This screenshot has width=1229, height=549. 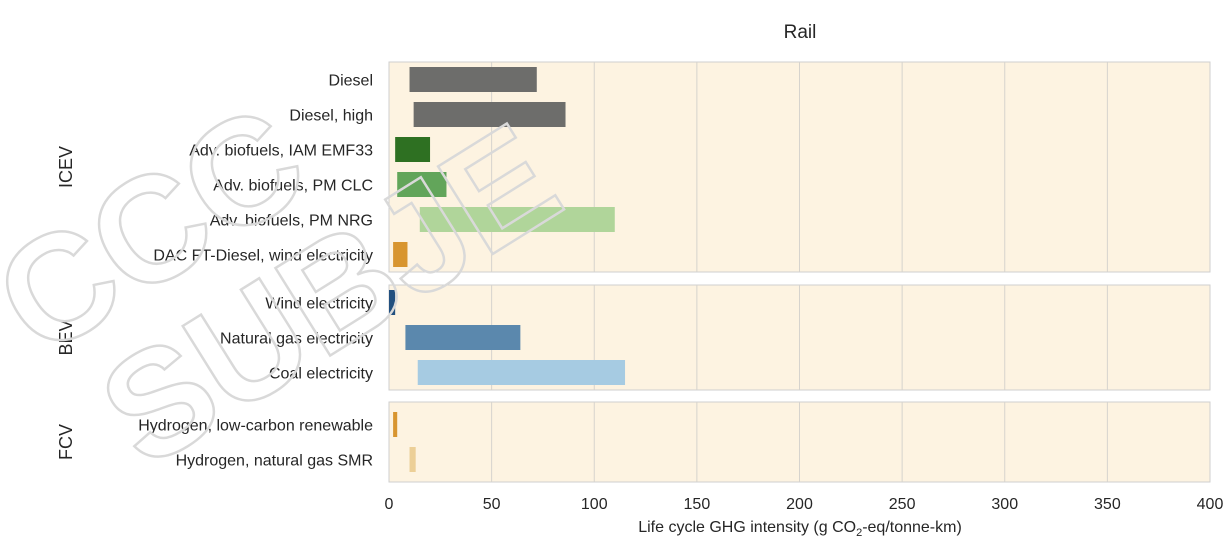 What do you see at coordinates (799, 504) in the screenshot?
I see `x-tick-label: 200` at bounding box center [799, 504].